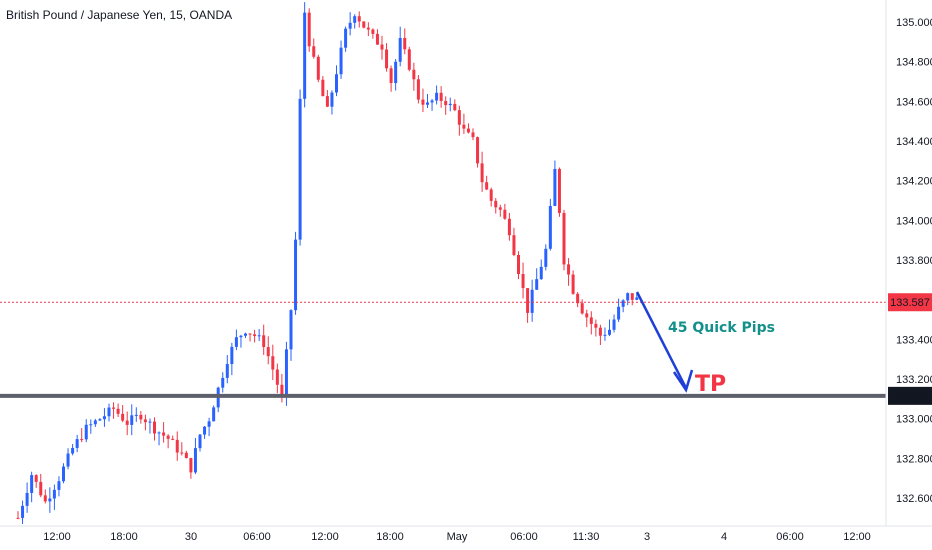 The height and width of the screenshot is (550, 932). What do you see at coordinates (914, 420) in the screenshot?
I see `y-tick-label: 133.000` at bounding box center [914, 420].